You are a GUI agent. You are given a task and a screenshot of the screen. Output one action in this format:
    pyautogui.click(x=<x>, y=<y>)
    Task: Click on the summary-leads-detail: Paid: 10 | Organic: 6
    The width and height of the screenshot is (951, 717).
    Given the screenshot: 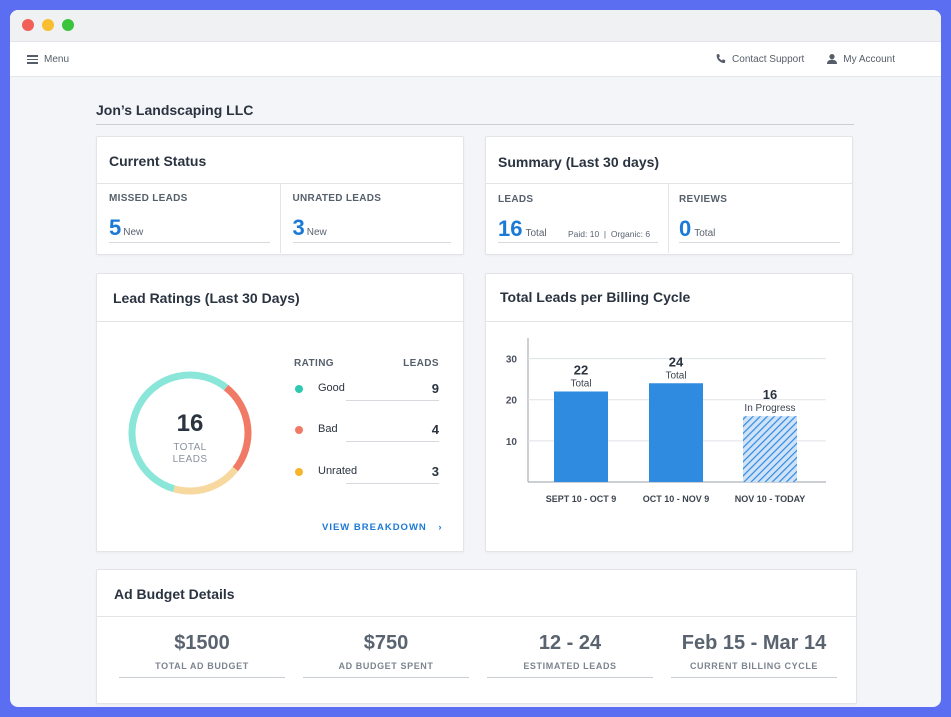 What is the action you would take?
    pyautogui.click(x=609, y=234)
    